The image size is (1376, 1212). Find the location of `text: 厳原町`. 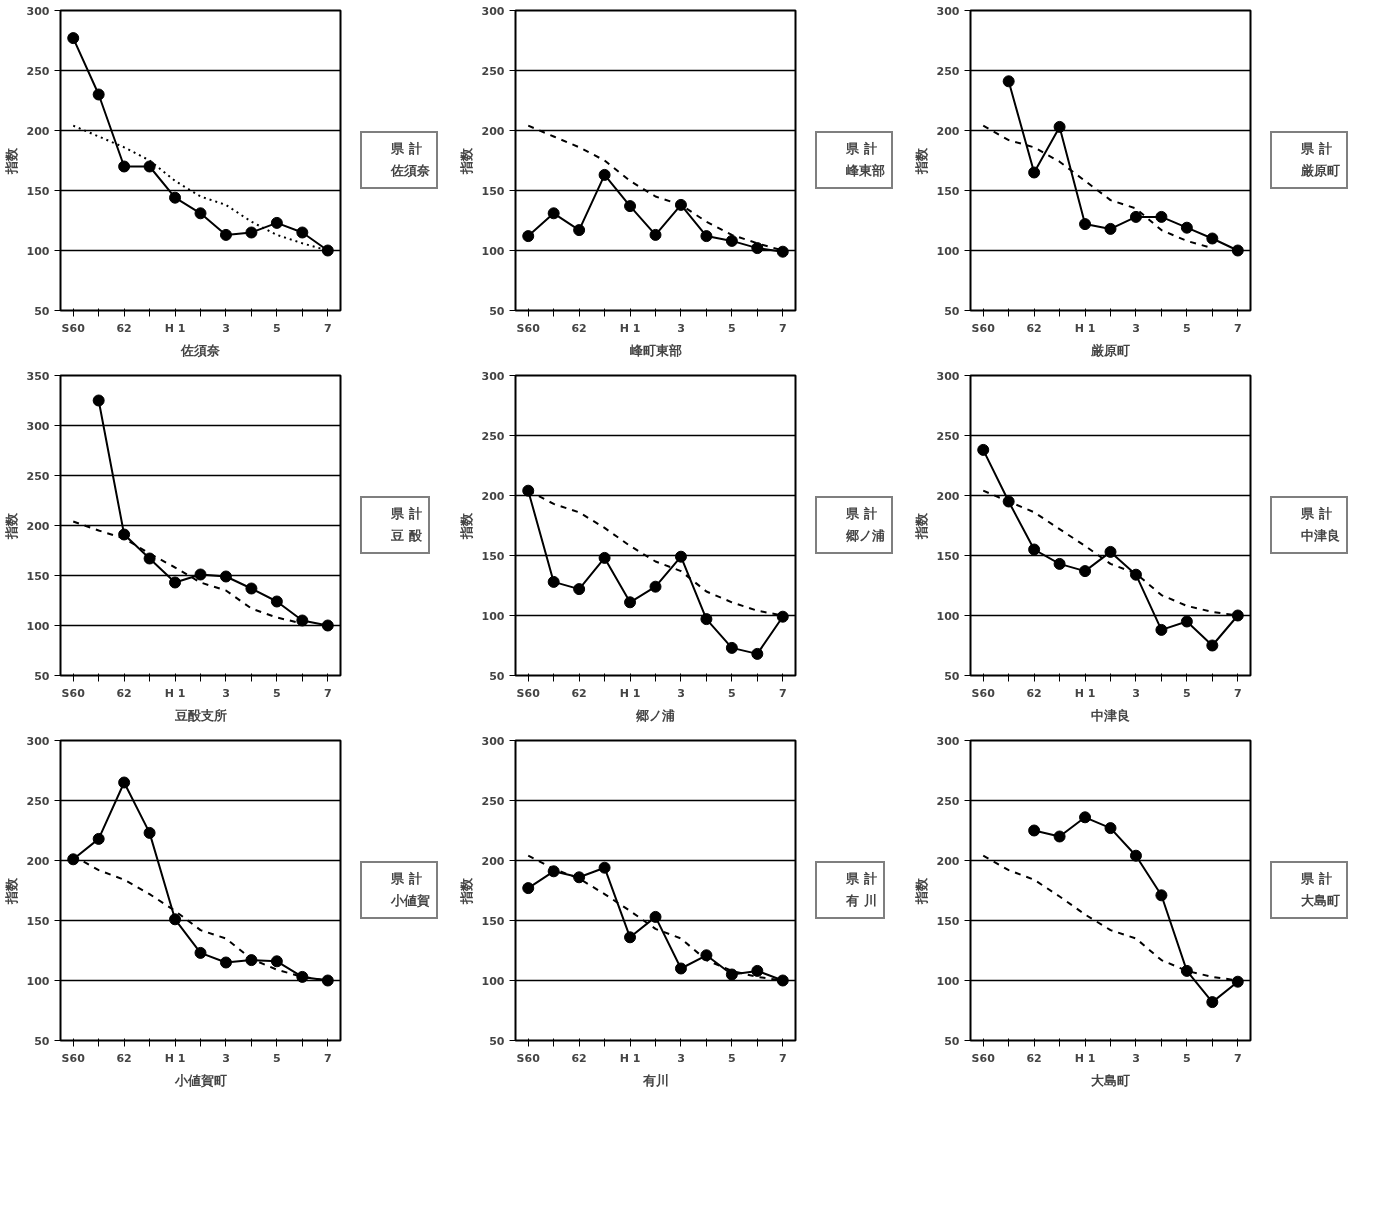

text: 厳原町 is located at coordinates (1320, 171).